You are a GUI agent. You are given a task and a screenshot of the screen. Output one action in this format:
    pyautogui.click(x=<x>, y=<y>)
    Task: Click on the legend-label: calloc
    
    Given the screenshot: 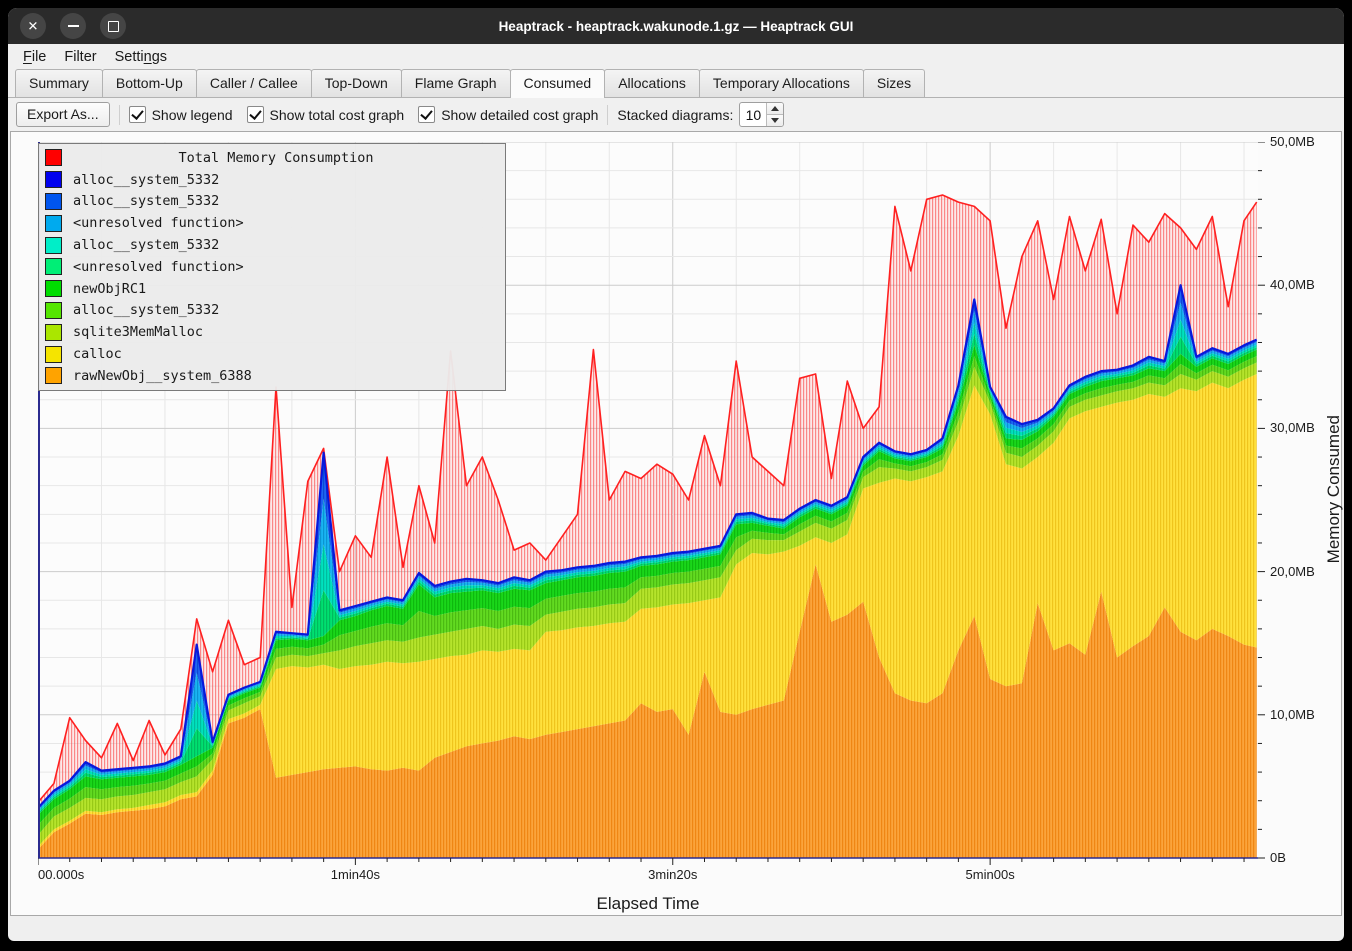 What is the action you would take?
    pyautogui.click(x=97, y=354)
    